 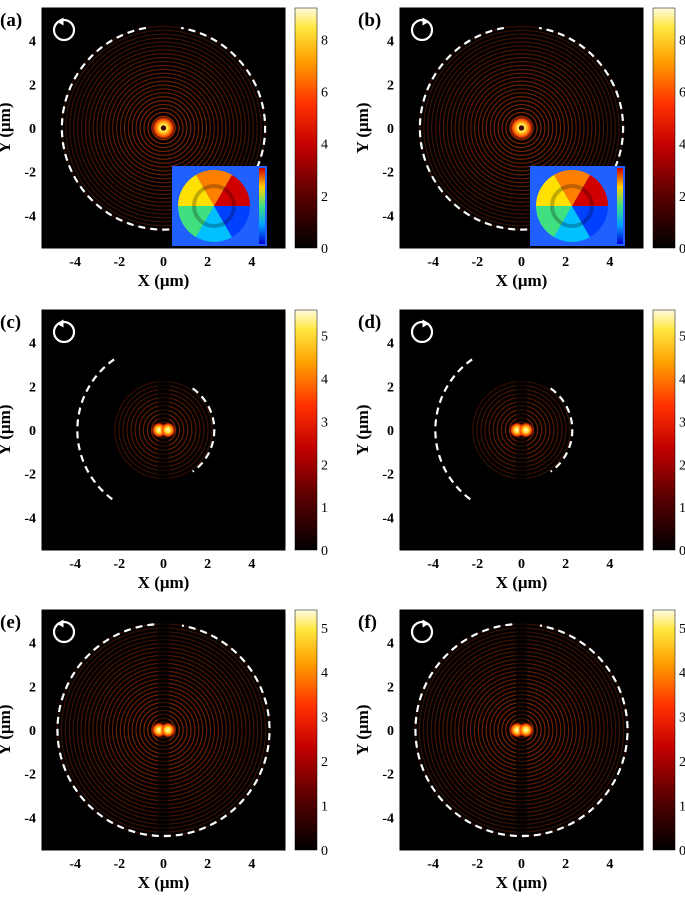 What do you see at coordinates (30, 475) in the screenshot?
I see `y-tick-label: -2` at bounding box center [30, 475].